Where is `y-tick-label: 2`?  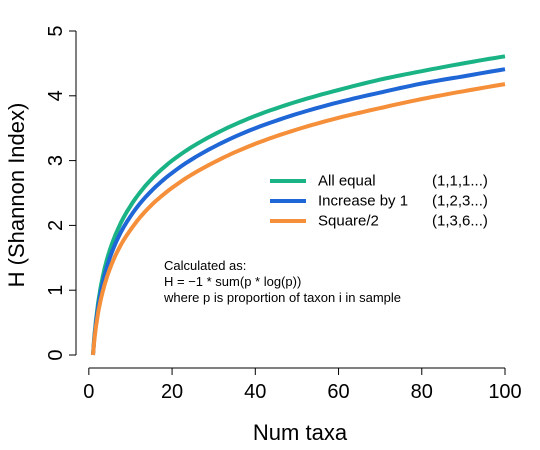
y-tick-label: 2 is located at coordinates (56, 225).